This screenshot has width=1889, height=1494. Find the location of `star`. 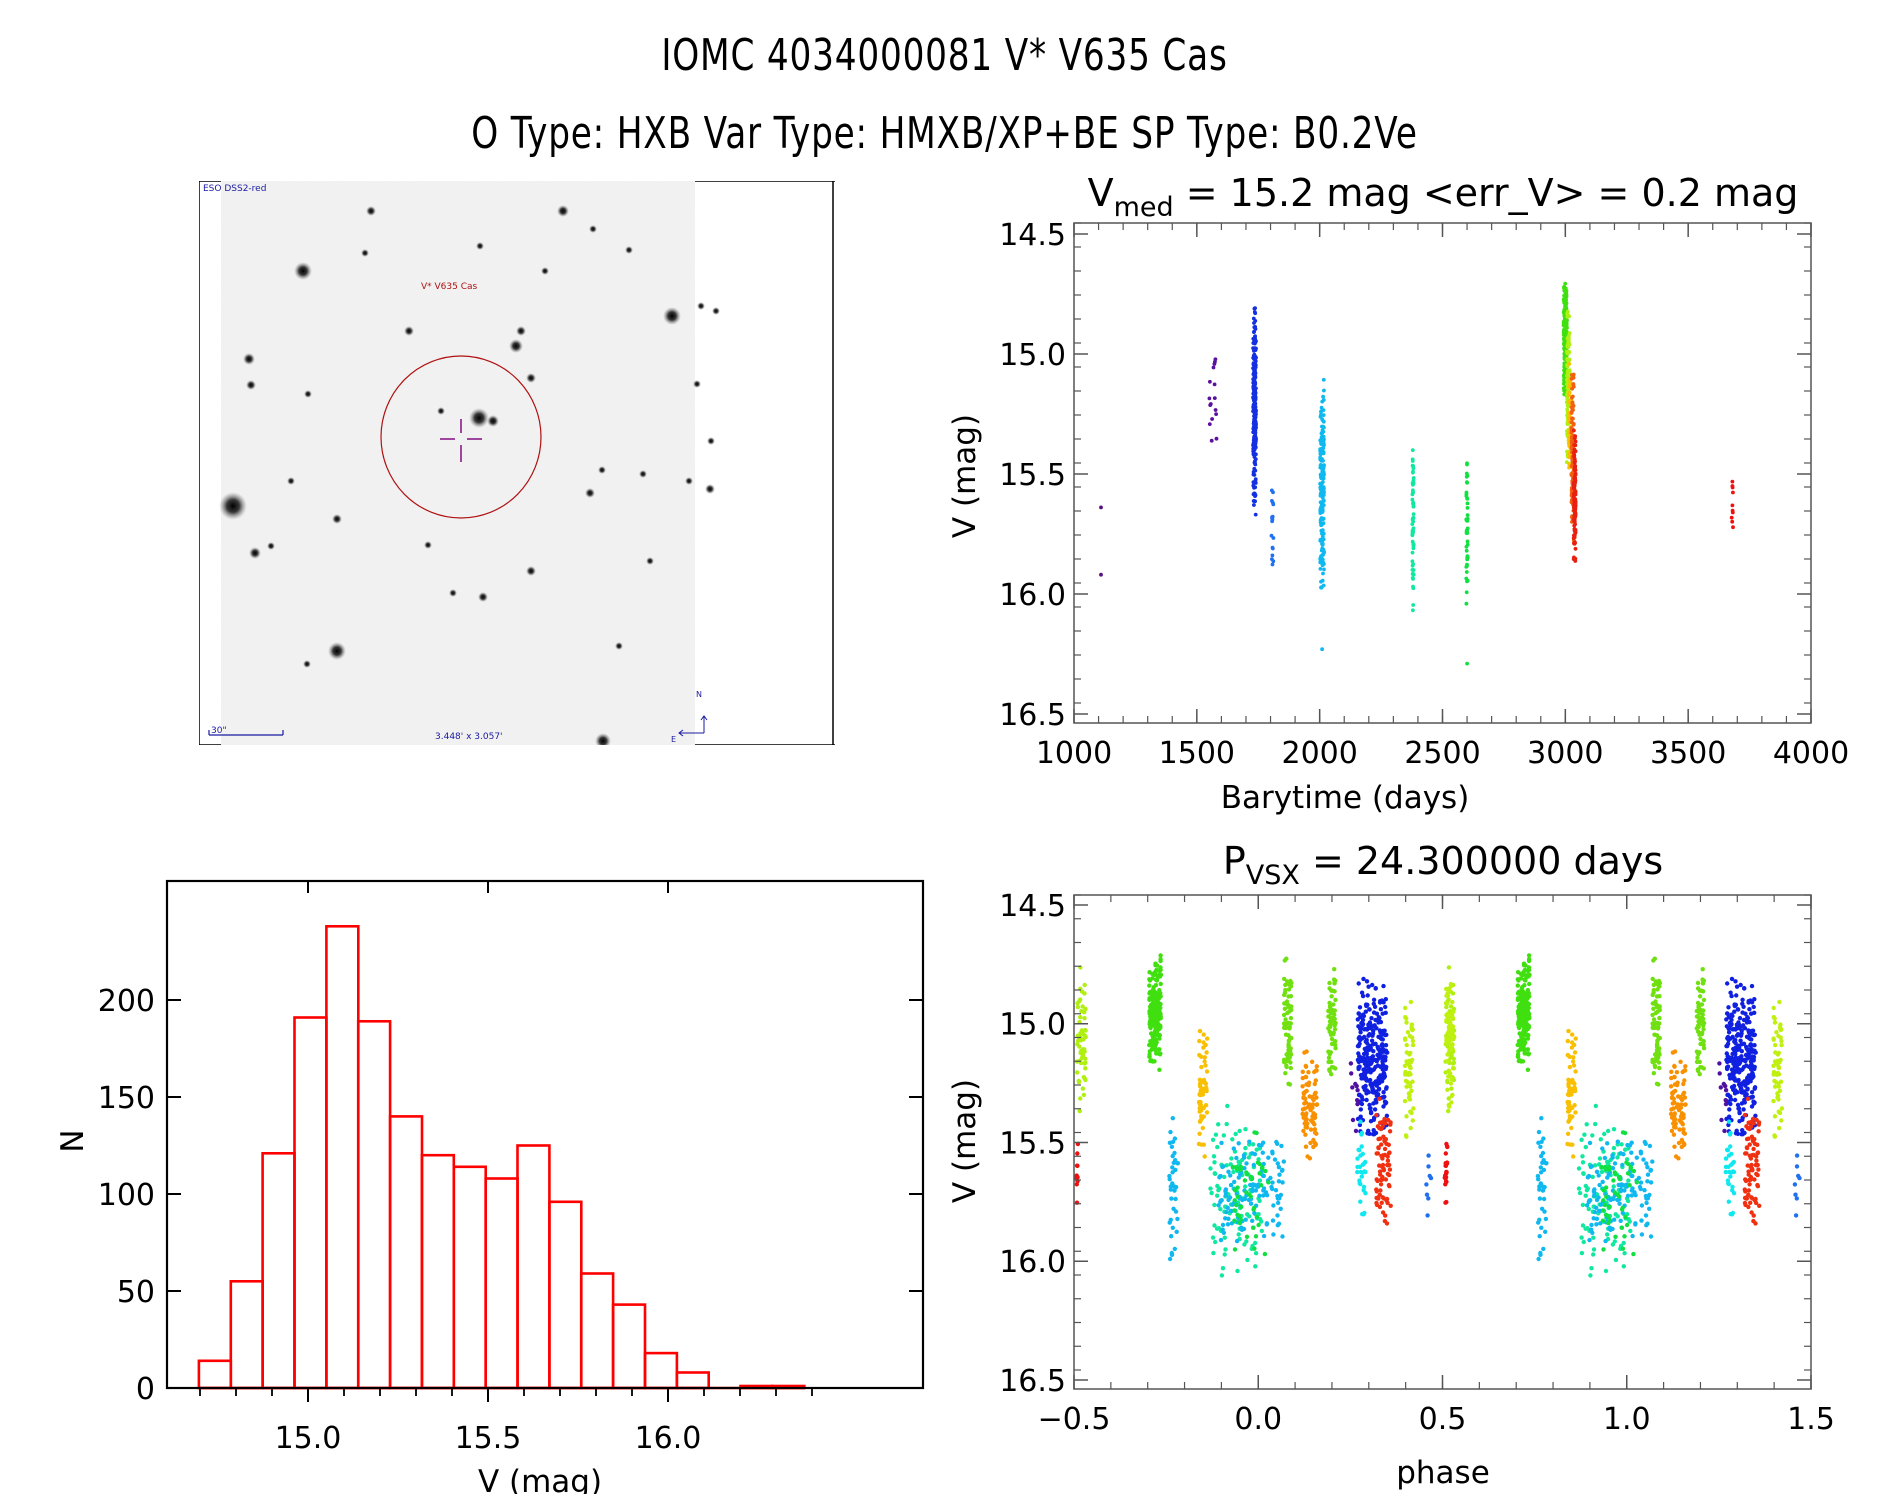

star is located at coordinates (689, 481).